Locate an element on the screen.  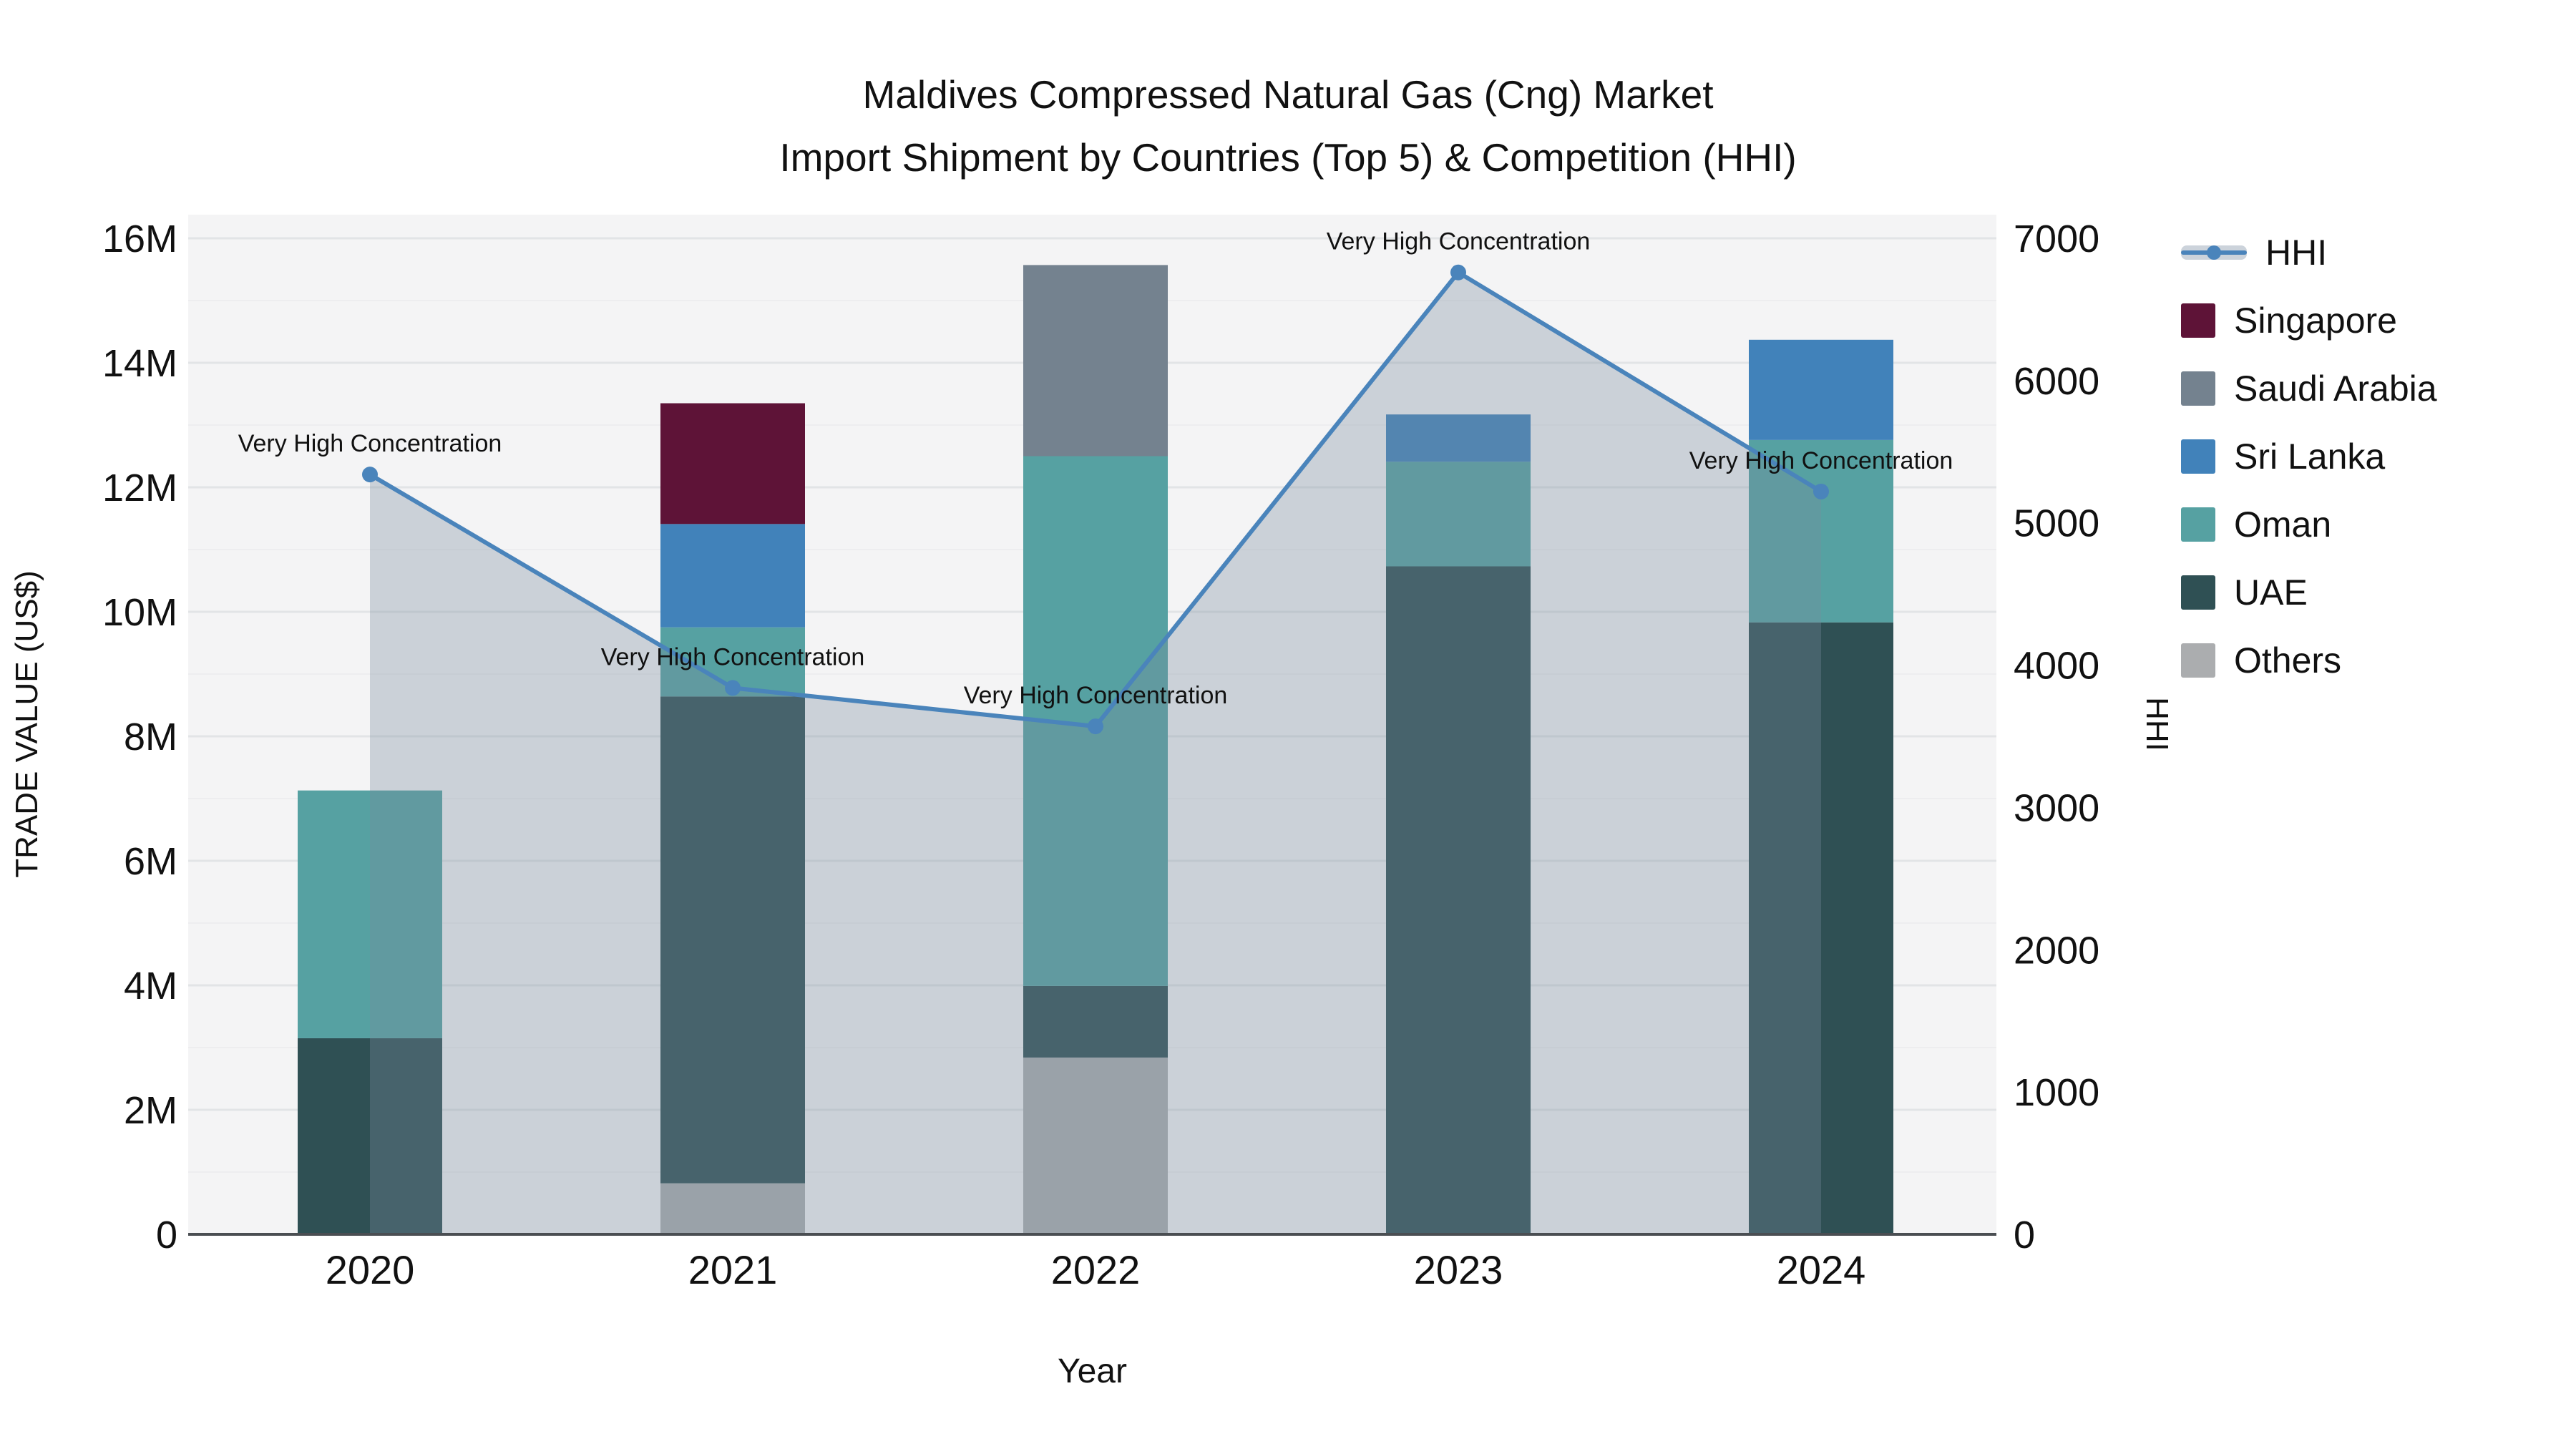
legend-swatch-others is located at coordinates (2198, 660).